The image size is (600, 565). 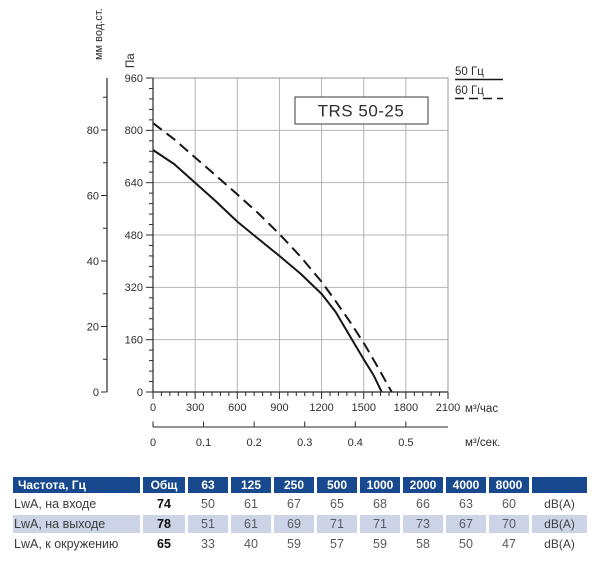 What do you see at coordinates (208, 485) in the screenshot?
I see `table-header-cell: 63` at bounding box center [208, 485].